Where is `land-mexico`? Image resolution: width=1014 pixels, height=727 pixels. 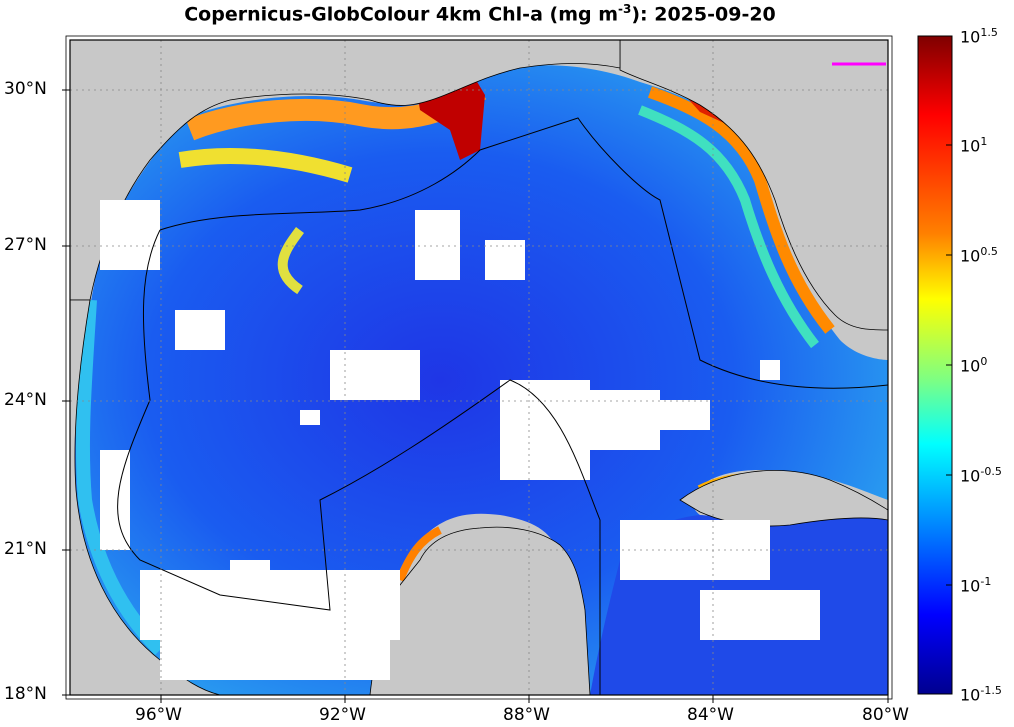 land-mexico is located at coordinates (145, 497).